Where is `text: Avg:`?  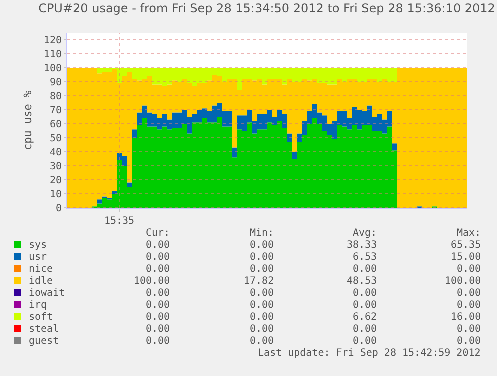
text: Avg: is located at coordinates (365, 233).